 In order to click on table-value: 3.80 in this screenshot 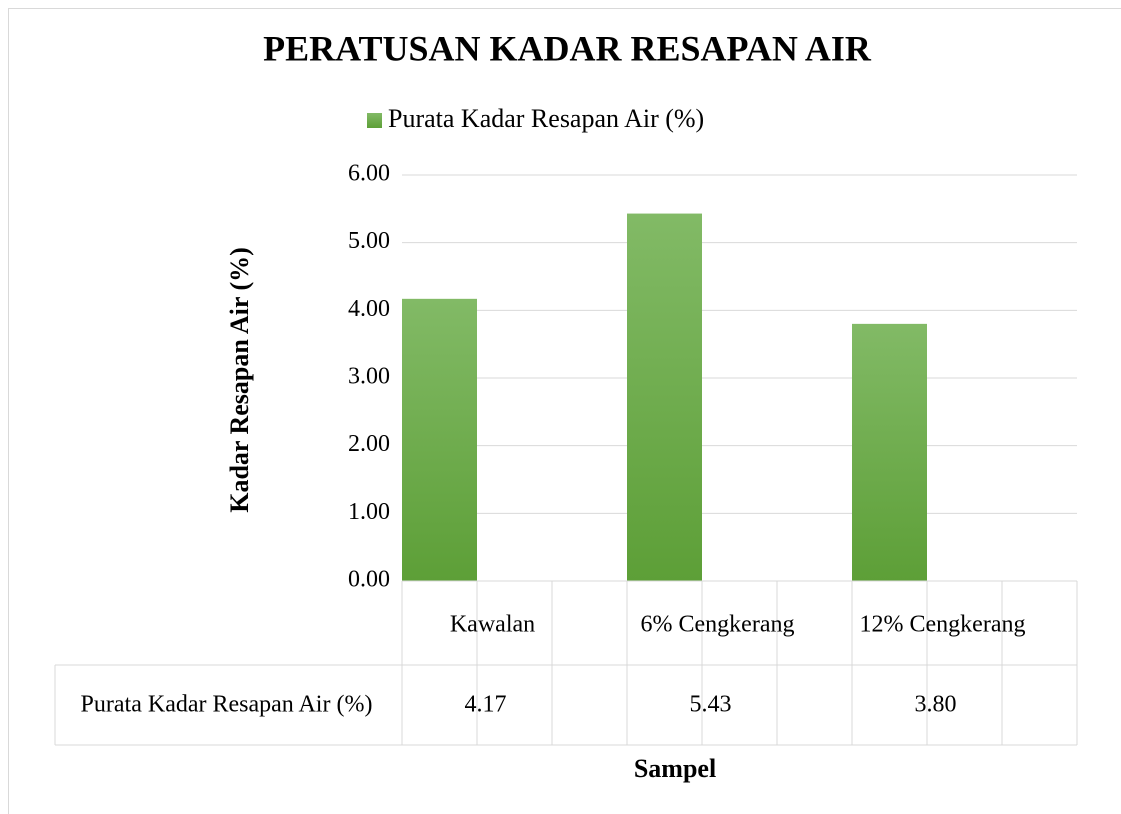, I will do `click(936, 705)`.